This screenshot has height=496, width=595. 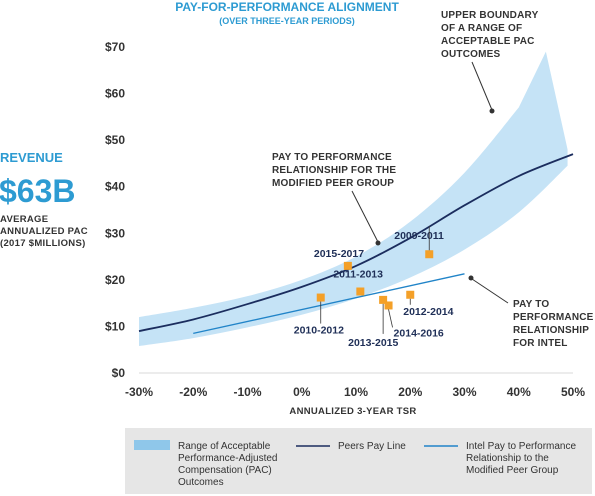 I want to click on legend-peers-label: Peers Pay Line, so click(x=372, y=446).